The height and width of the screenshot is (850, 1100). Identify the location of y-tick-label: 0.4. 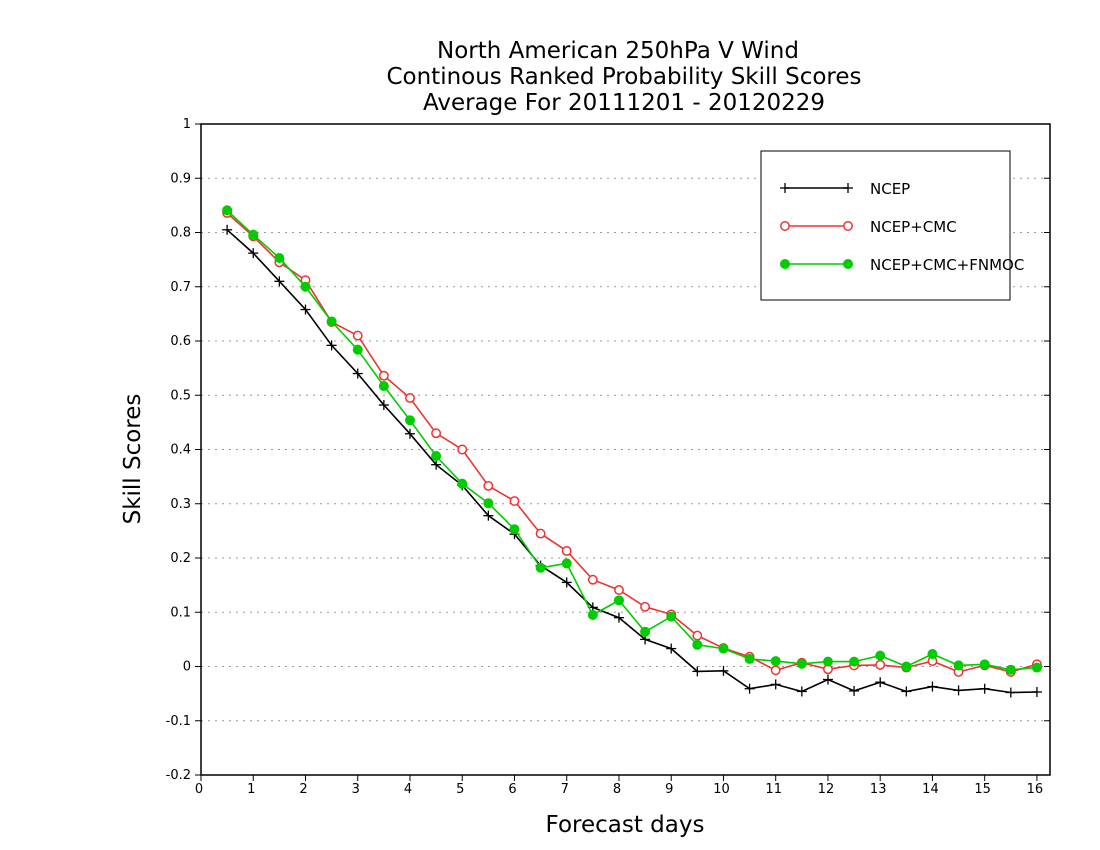
(180, 450).